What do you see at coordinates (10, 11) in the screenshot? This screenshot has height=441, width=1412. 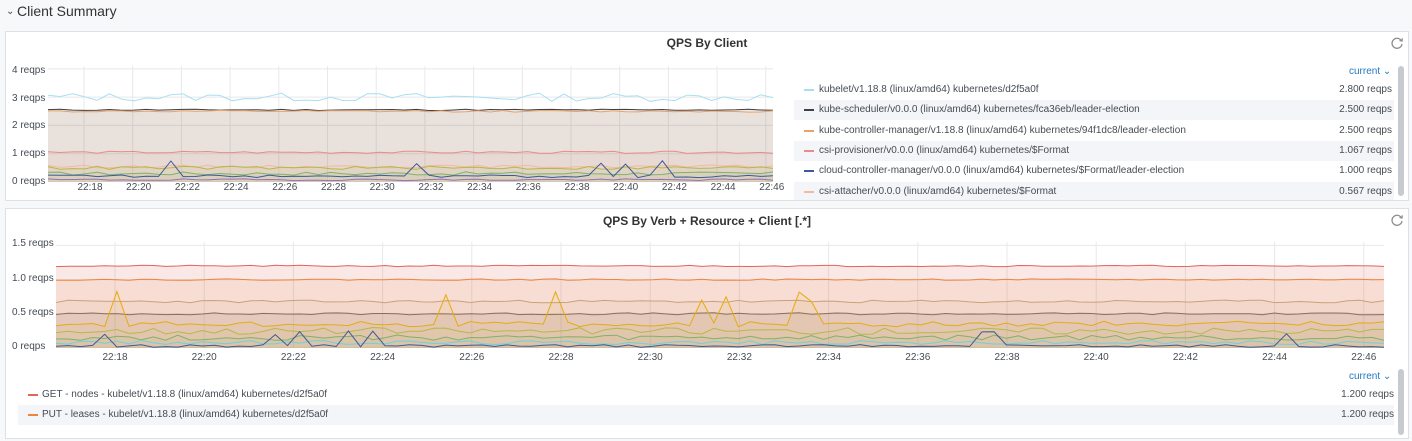 I see `chevron-down-icon: ⌄` at bounding box center [10, 11].